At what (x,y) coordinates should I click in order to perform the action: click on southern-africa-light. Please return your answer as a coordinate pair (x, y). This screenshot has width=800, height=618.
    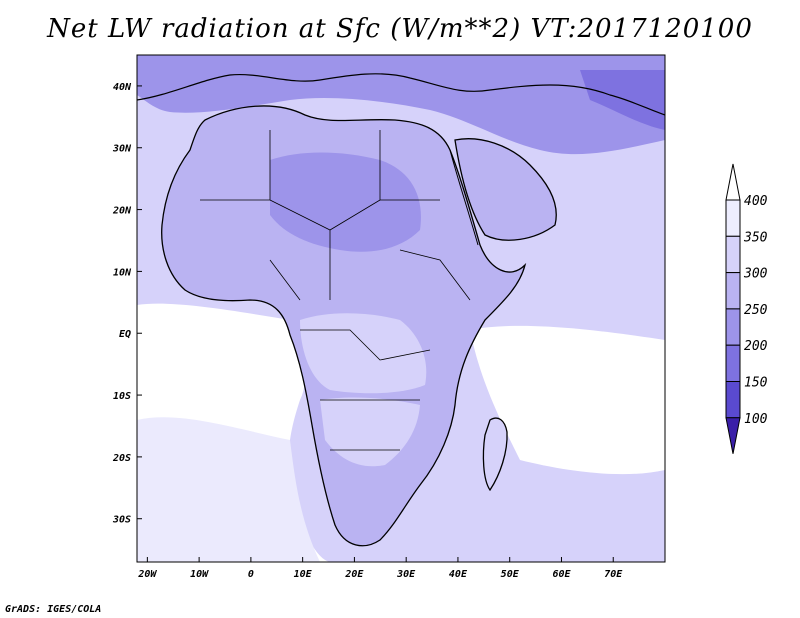
    Looking at the image, I should click on (370, 432).